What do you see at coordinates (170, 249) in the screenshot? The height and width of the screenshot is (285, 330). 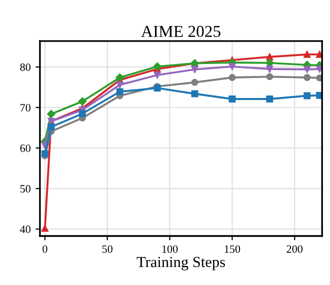 I see `x-tick-label: 100` at bounding box center [170, 249].